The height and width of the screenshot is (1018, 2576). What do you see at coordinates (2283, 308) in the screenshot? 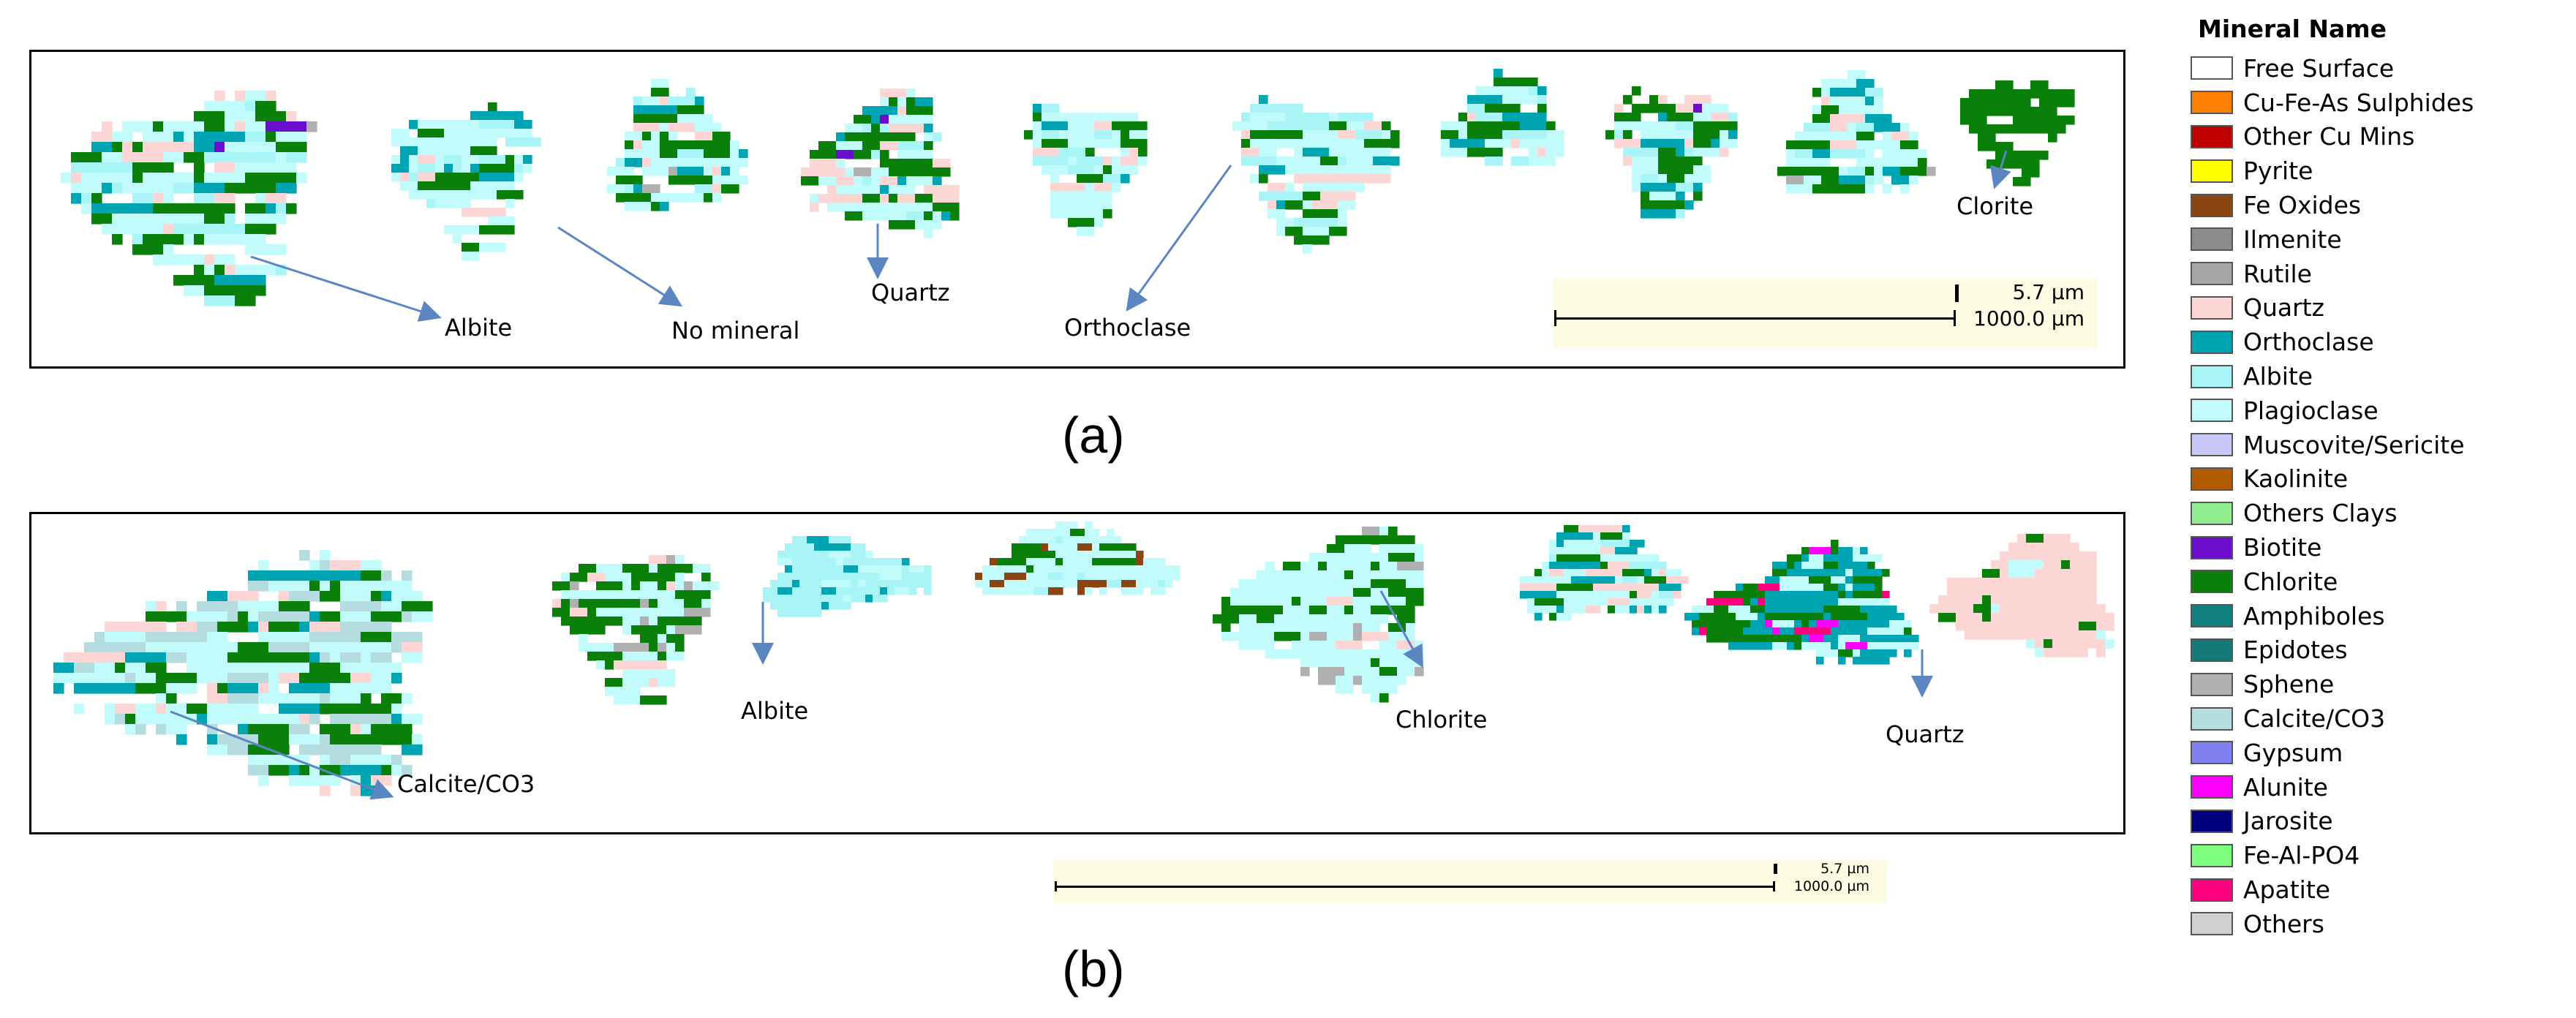
I see `legend-label: Quartz` at bounding box center [2283, 308].